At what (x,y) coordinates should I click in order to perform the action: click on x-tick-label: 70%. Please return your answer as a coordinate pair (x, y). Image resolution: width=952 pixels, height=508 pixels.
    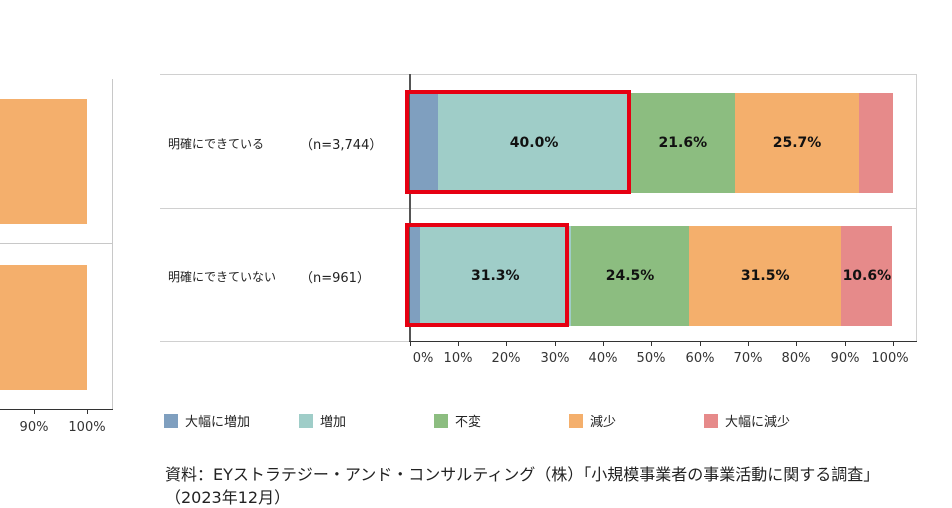
    Looking at the image, I should click on (748, 358).